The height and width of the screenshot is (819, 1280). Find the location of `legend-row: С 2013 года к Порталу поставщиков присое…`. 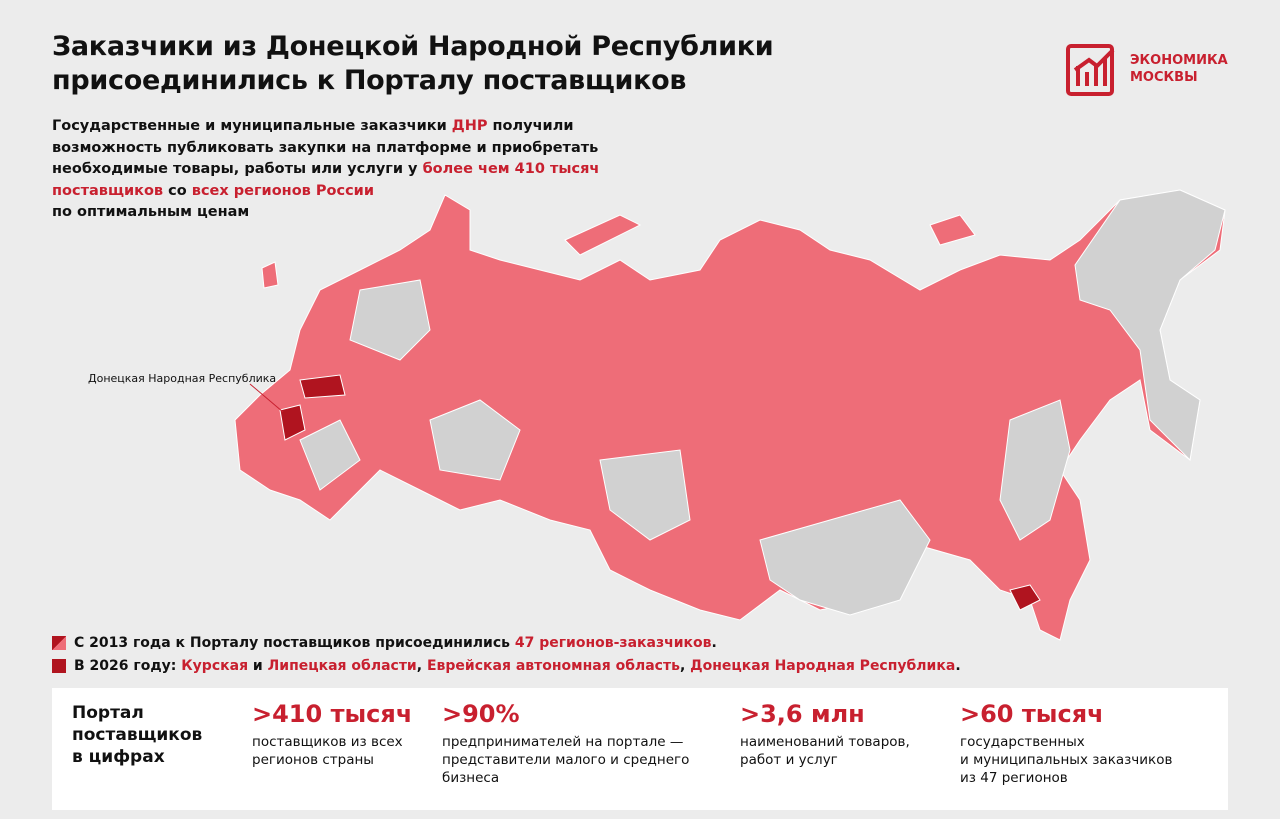

legend-row: С 2013 года к Порталу поставщиков присое… is located at coordinates (506, 643).